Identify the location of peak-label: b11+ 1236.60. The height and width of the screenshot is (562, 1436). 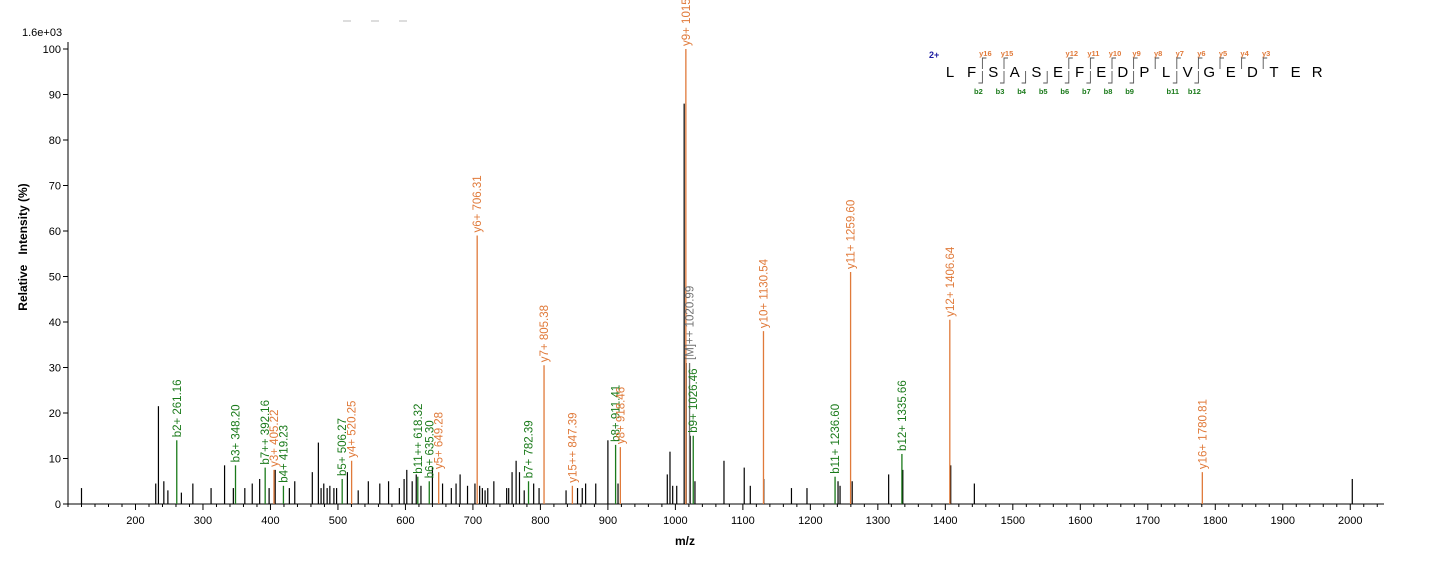
(836, 439).